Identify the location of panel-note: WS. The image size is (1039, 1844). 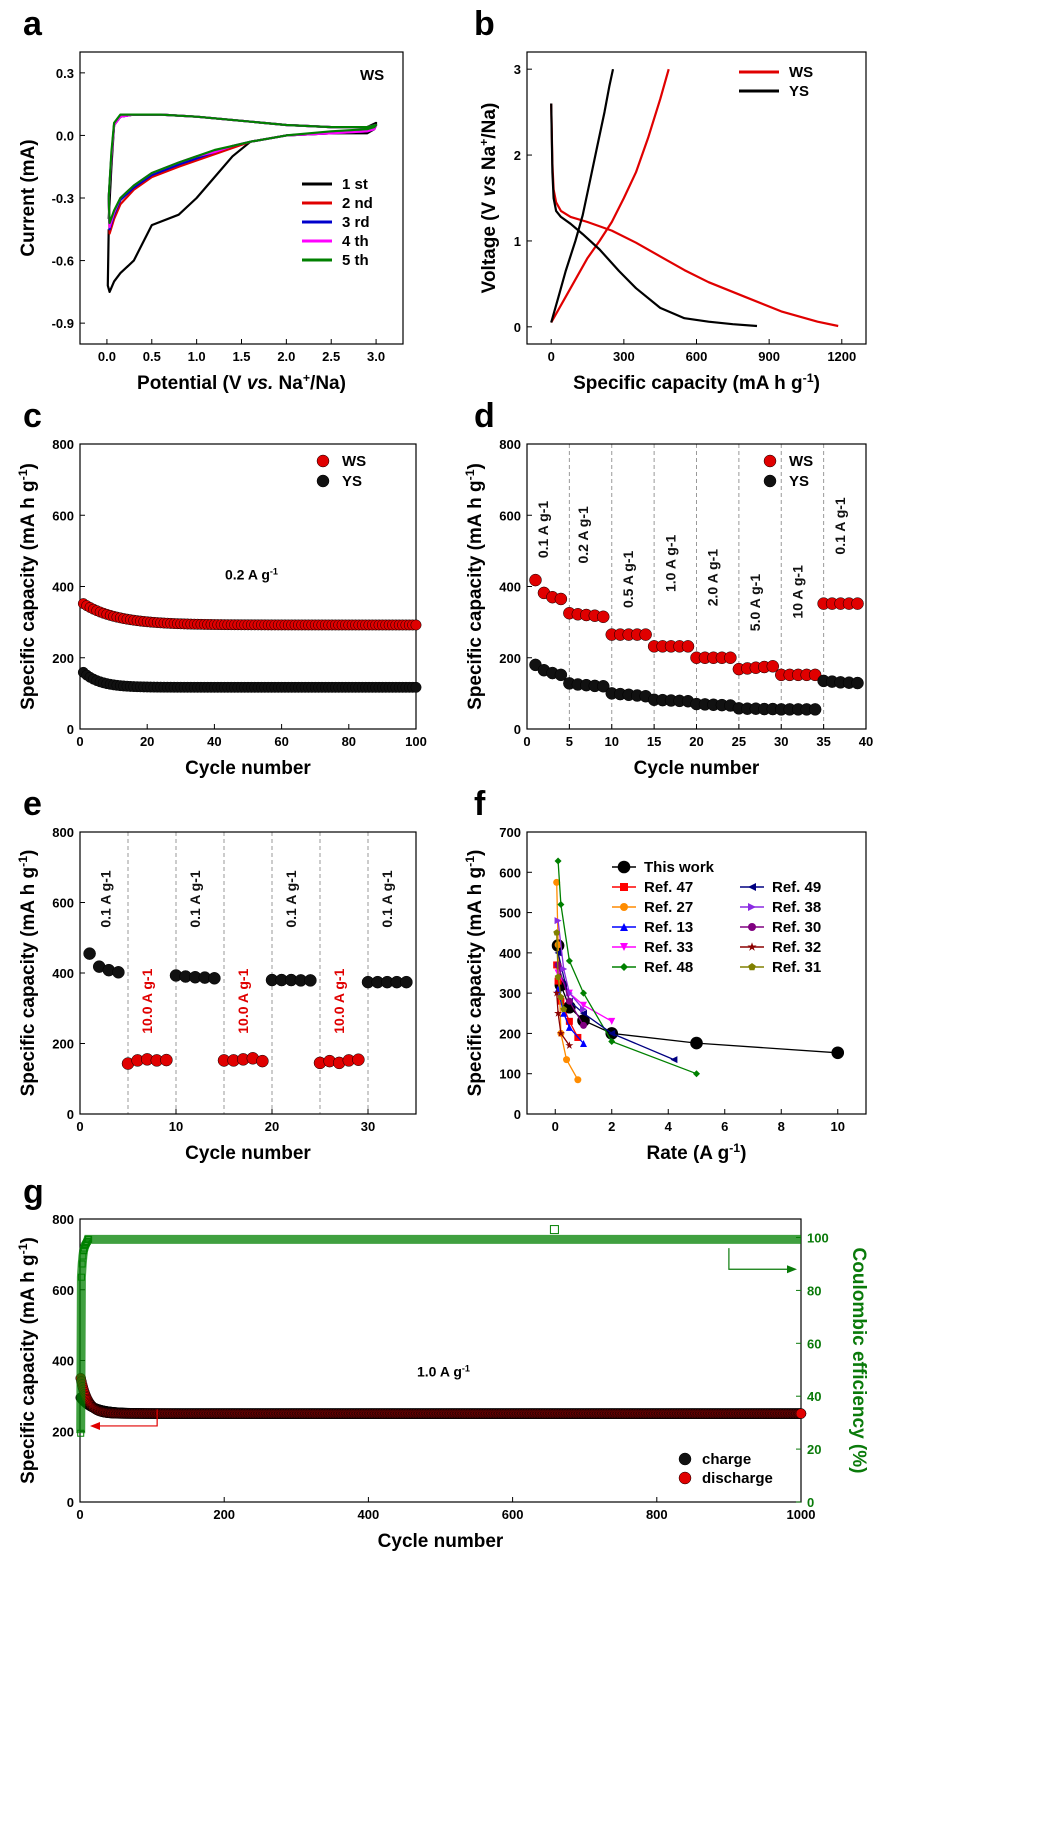
(372, 75).